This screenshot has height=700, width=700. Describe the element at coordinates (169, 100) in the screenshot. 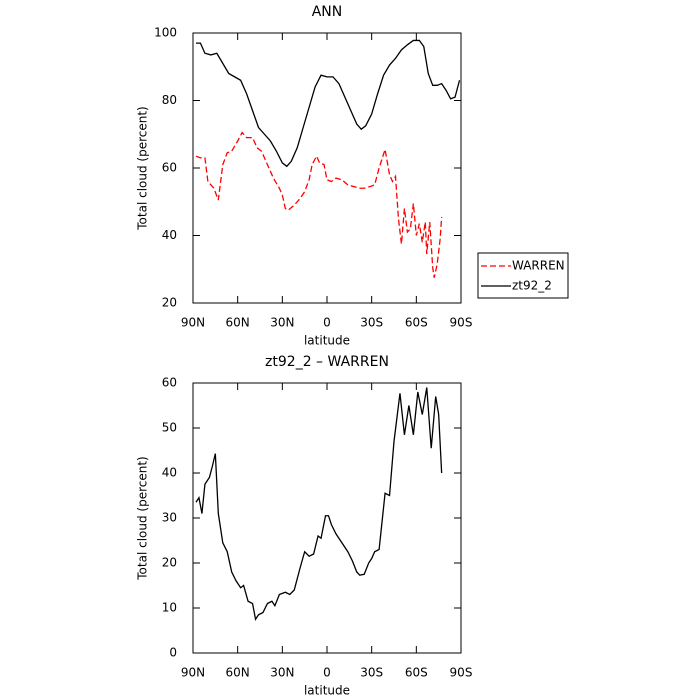

I see `y-tick-label: 80` at that location.